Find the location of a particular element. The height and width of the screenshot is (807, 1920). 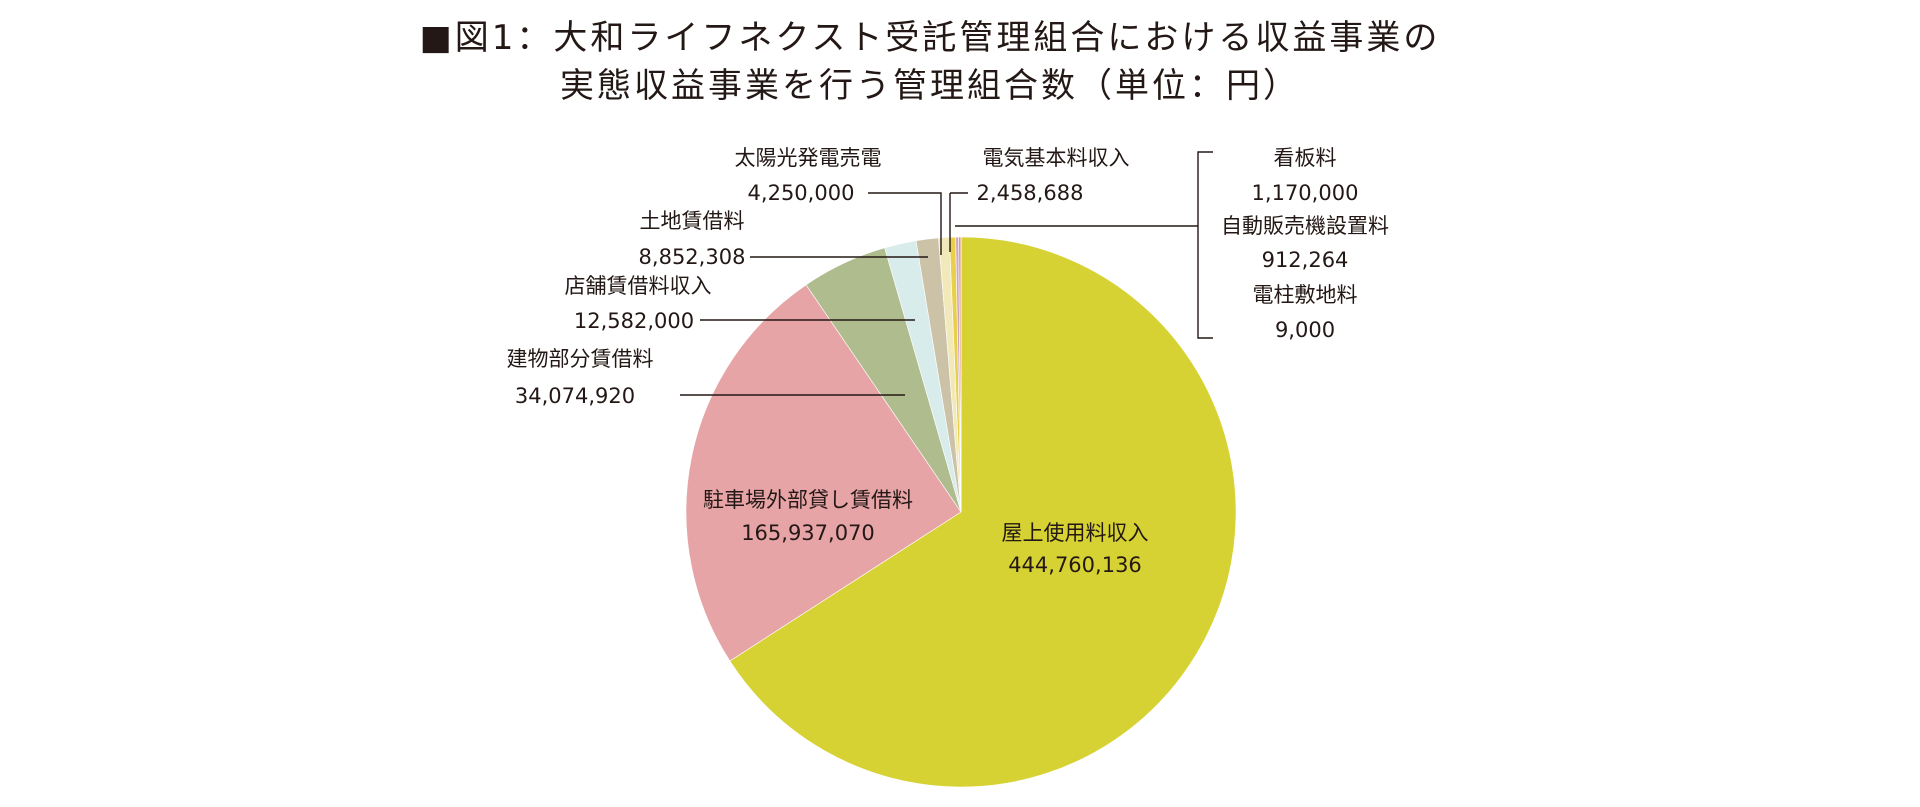

leader-lines is located at coordinates (946, 273).